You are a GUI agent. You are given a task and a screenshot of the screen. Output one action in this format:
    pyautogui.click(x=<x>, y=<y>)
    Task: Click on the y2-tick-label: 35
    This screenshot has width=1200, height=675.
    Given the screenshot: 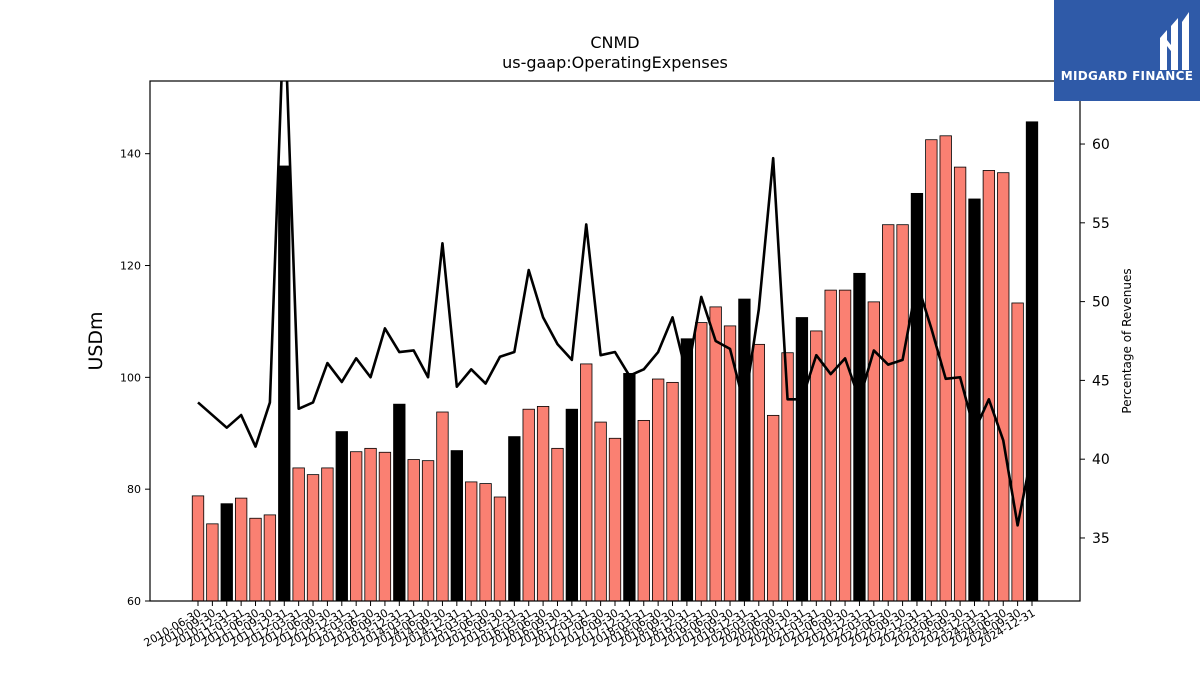 What is the action you would take?
    pyautogui.click(x=1101, y=539)
    